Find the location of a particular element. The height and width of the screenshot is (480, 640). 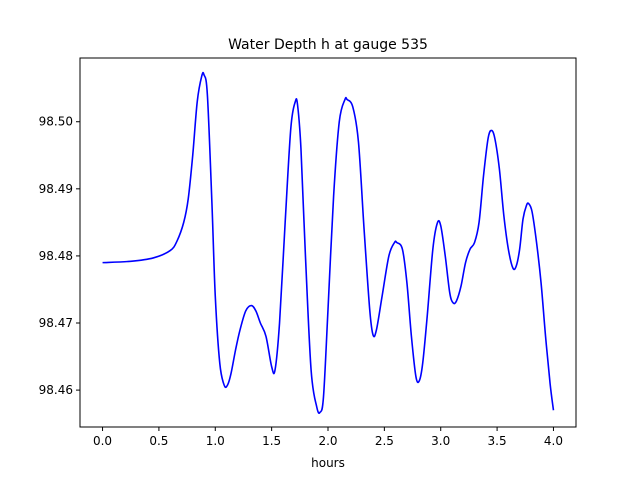

x-tick-label: 2.5 is located at coordinates (384, 441).